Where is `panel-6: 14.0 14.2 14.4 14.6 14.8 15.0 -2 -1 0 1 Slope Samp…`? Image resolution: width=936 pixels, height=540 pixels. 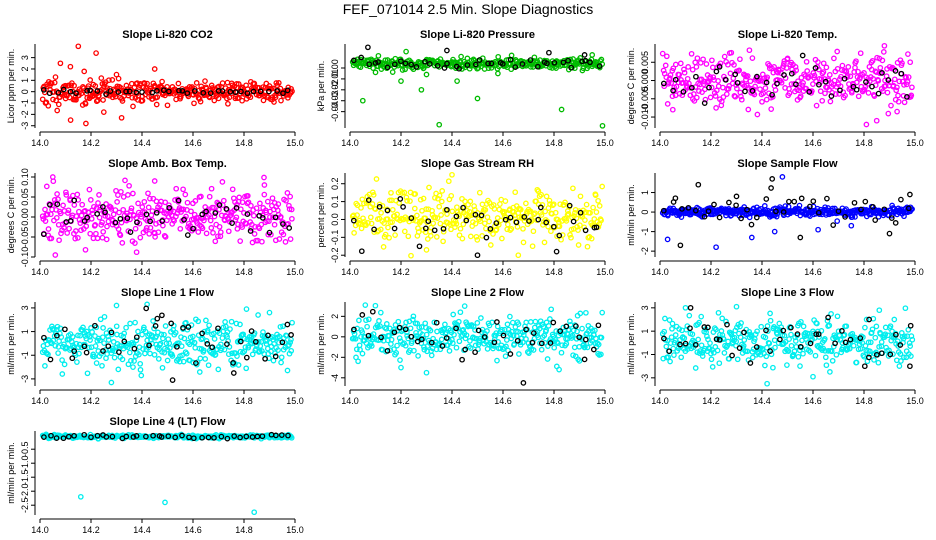
panel-6: 14.0 14.2 14.4 14.6 14.8 15.0 -2 -1 0 1 Slope Samp… is located at coordinates (775, 217).